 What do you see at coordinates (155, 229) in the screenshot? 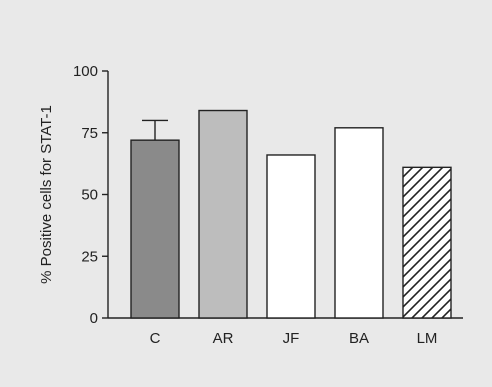
I see `bar-c` at bounding box center [155, 229].